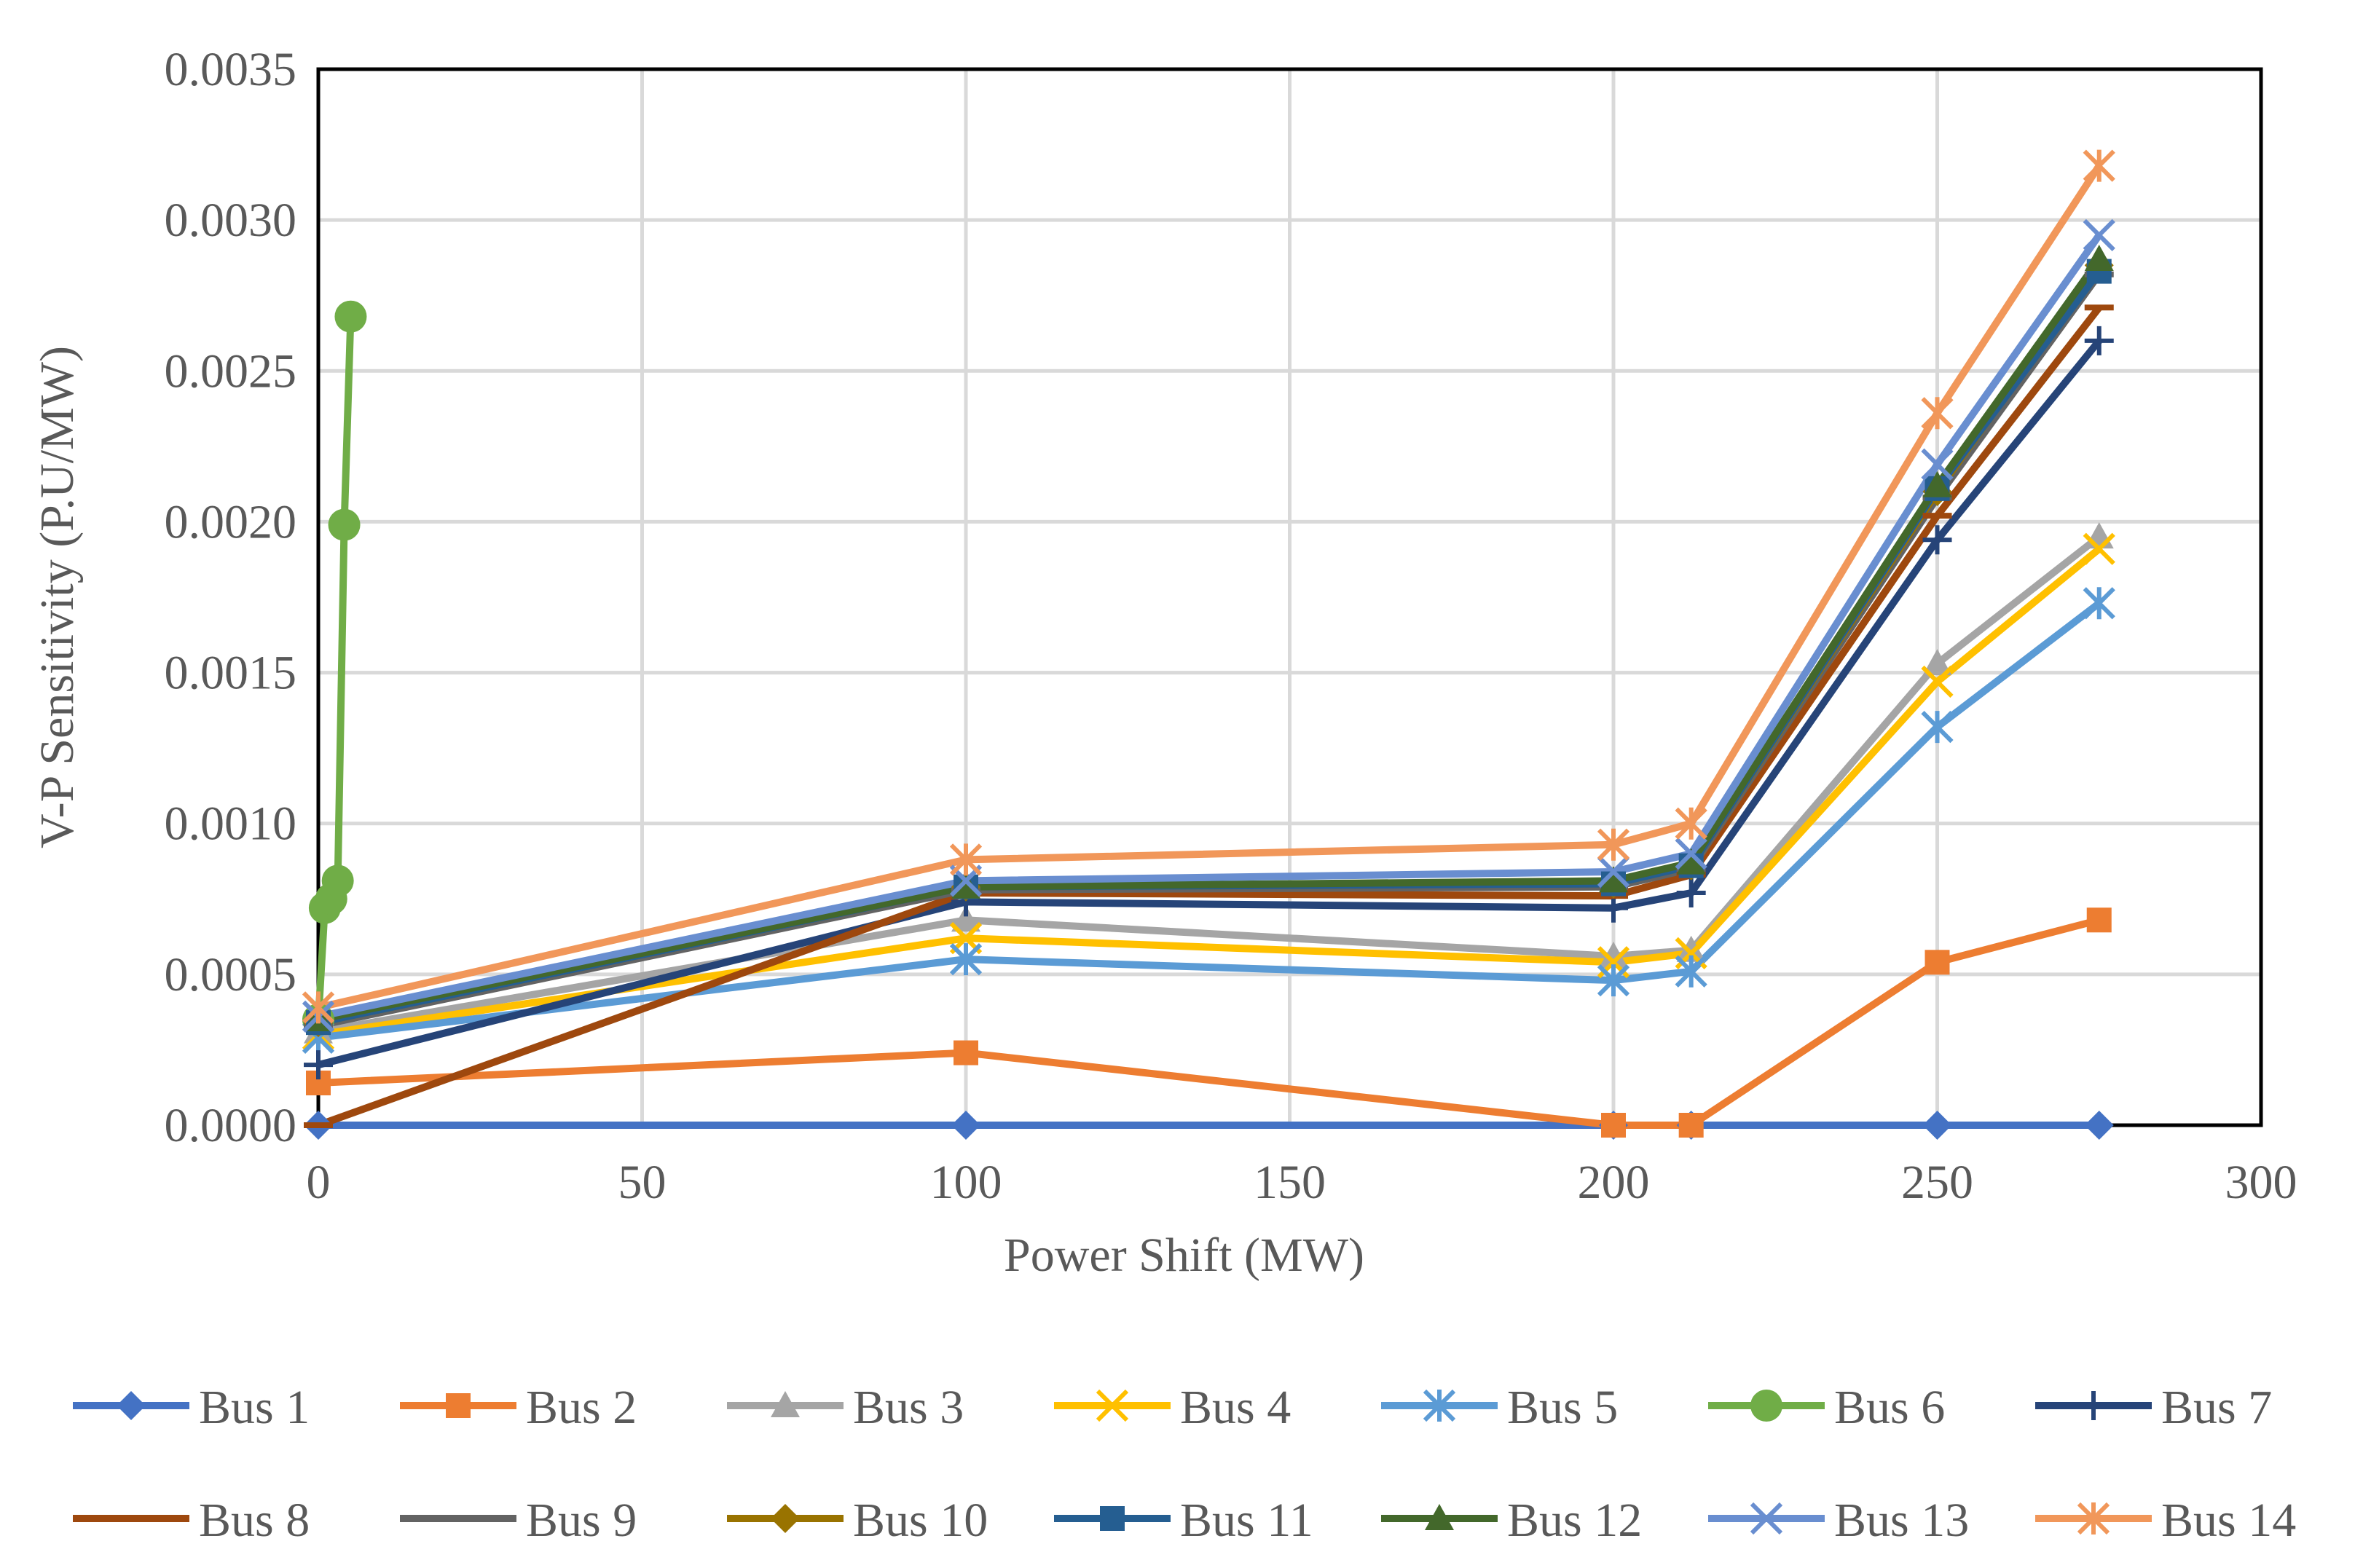 Image resolution: width=2355 pixels, height=1568 pixels. I want to click on legend-item-bus-4: Bus 4, so click(1172, 1407).